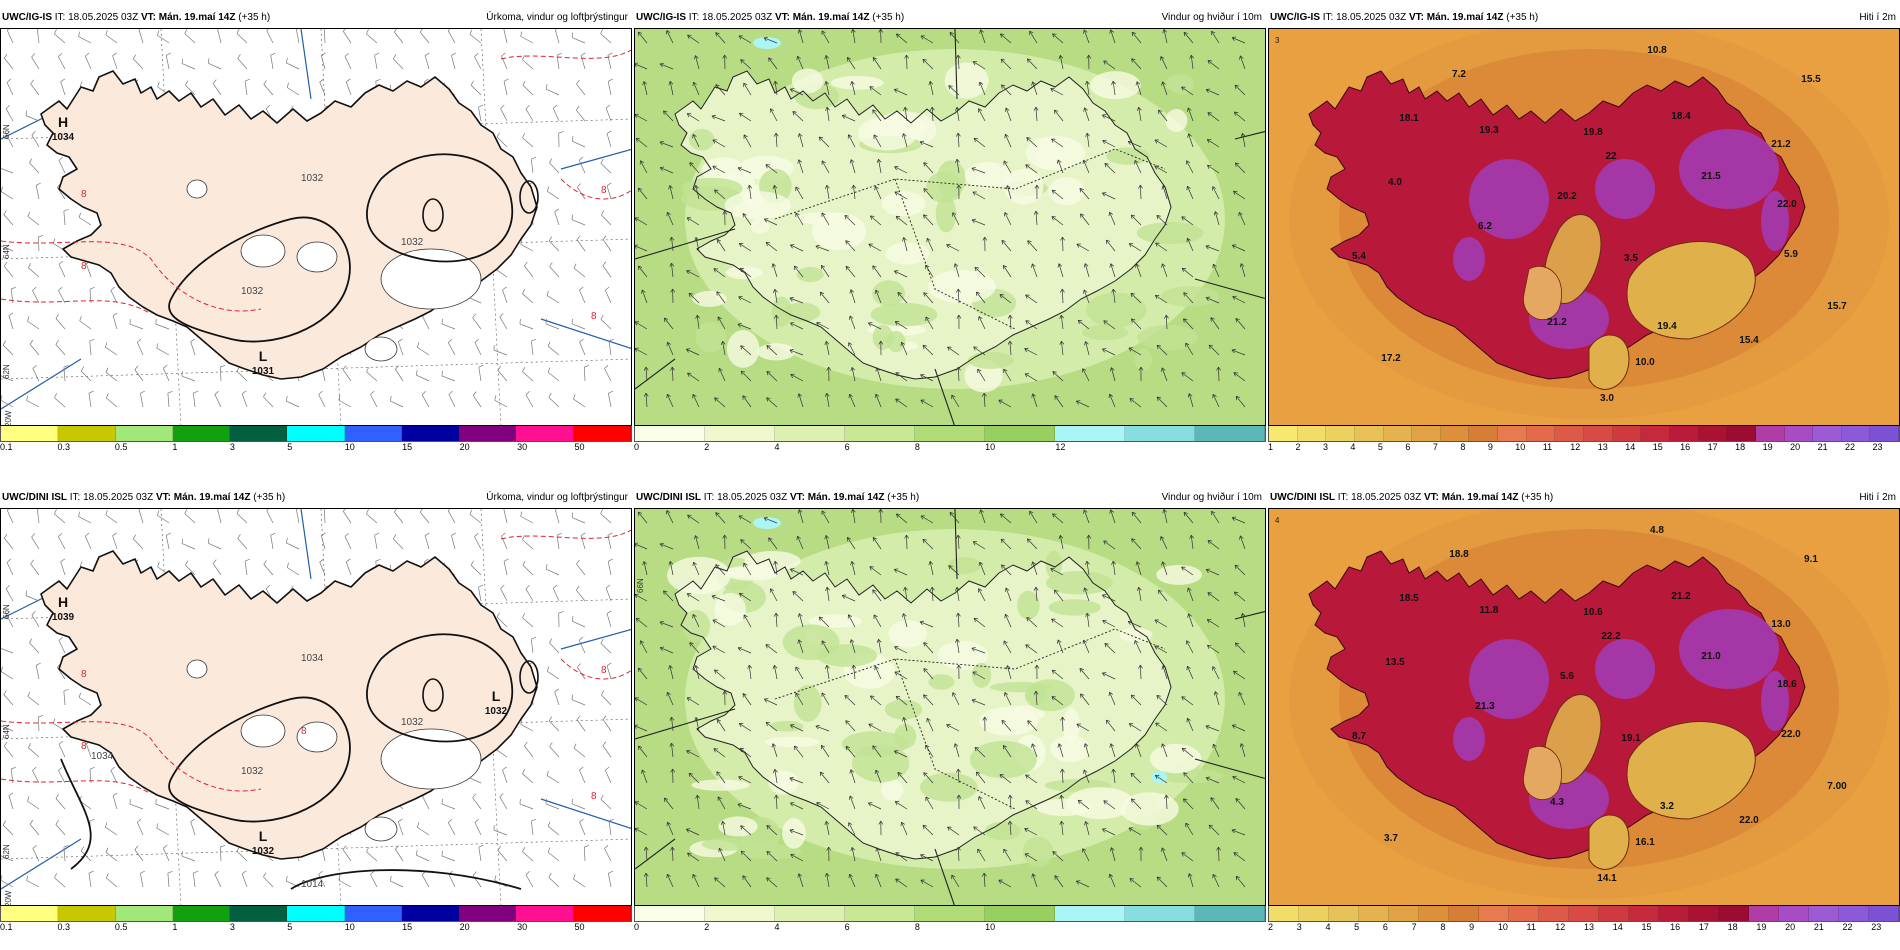  I want to click on temperature-label: 13.5, so click(1395, 662).